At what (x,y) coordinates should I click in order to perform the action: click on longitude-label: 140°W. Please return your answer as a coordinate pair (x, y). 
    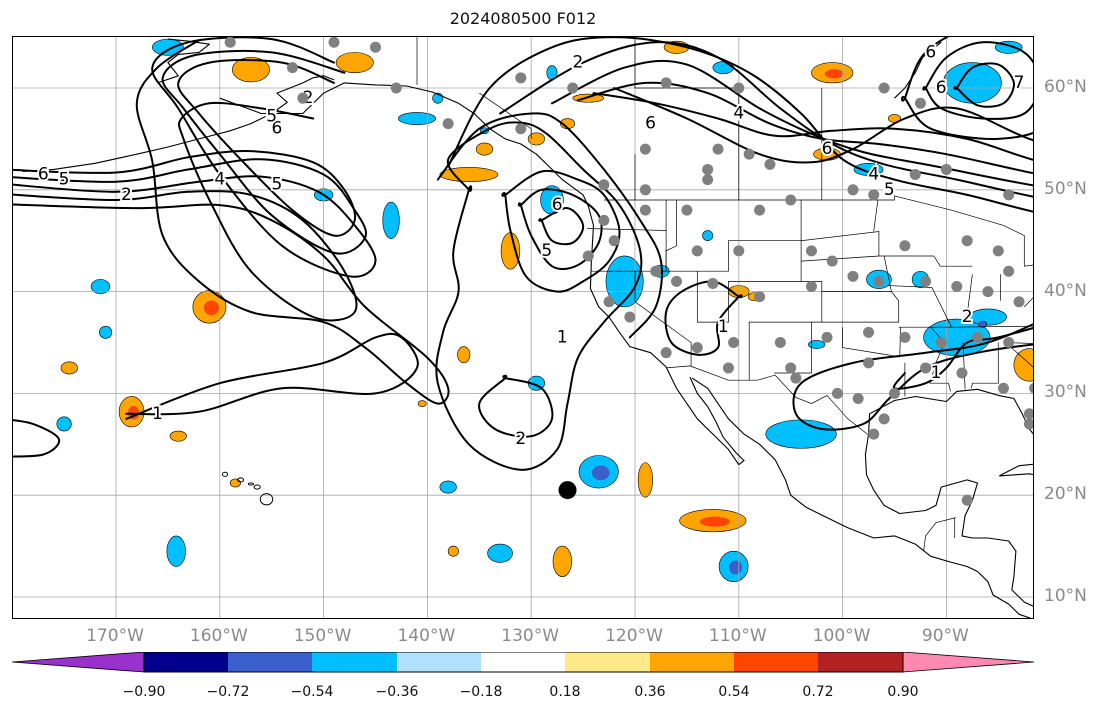
    Looking at the image, I should click on (426, 636).